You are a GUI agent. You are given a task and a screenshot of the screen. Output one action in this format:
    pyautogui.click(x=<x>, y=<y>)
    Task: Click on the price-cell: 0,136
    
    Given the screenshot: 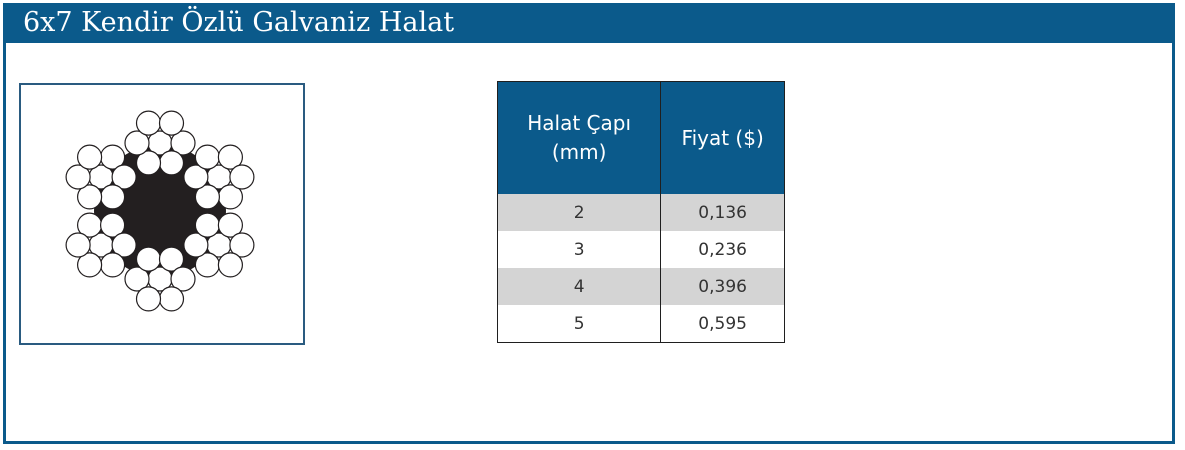 What is the action you would take?
    pyautogui.click(x=722, y=212)
    